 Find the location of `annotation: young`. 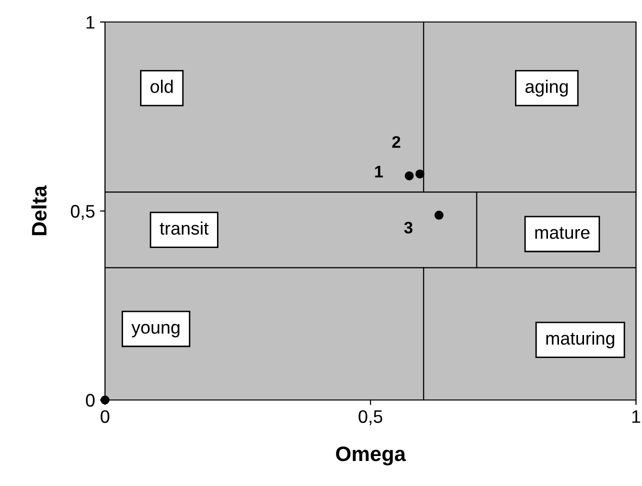

annotation: young is located at coordinates (155, 331).